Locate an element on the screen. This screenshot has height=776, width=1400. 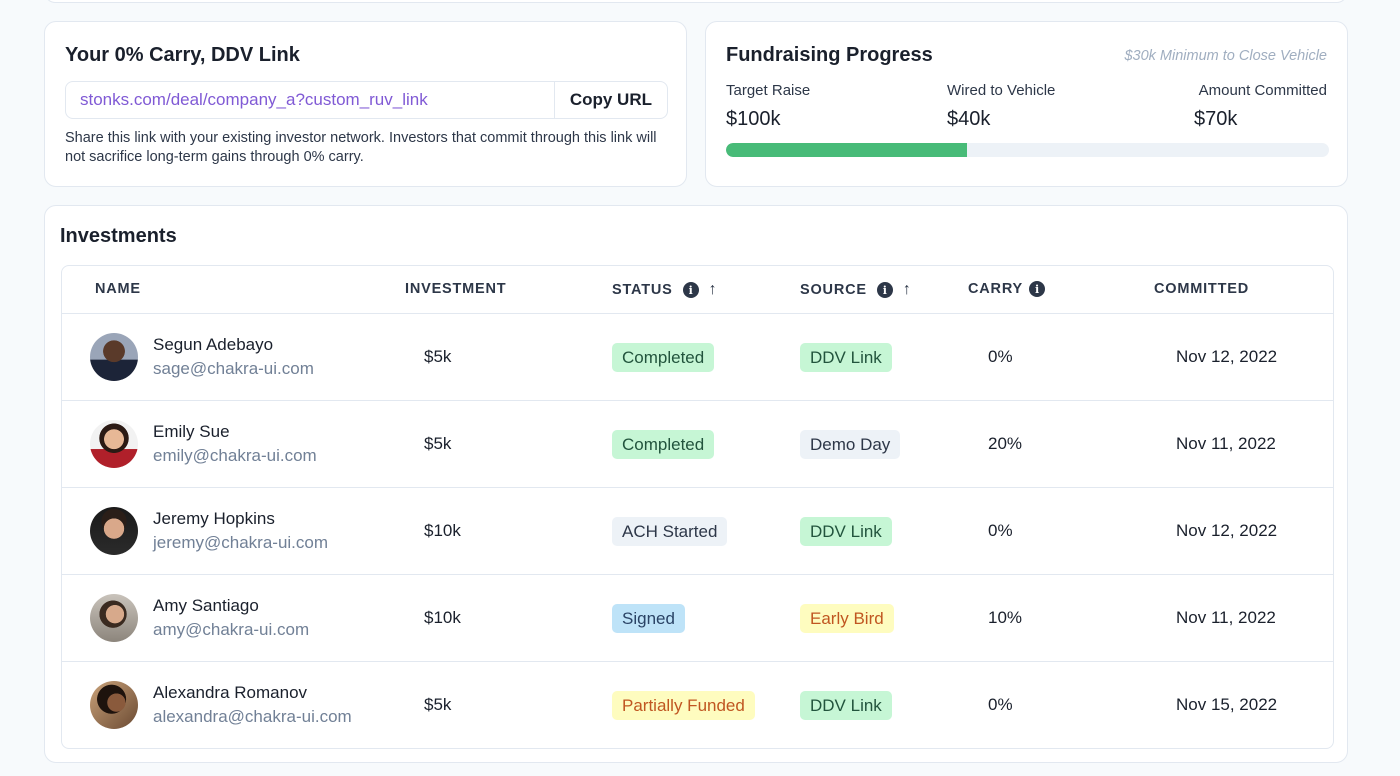
column-header-status: STATUS i ↑ is located at coordinates (664, 290).